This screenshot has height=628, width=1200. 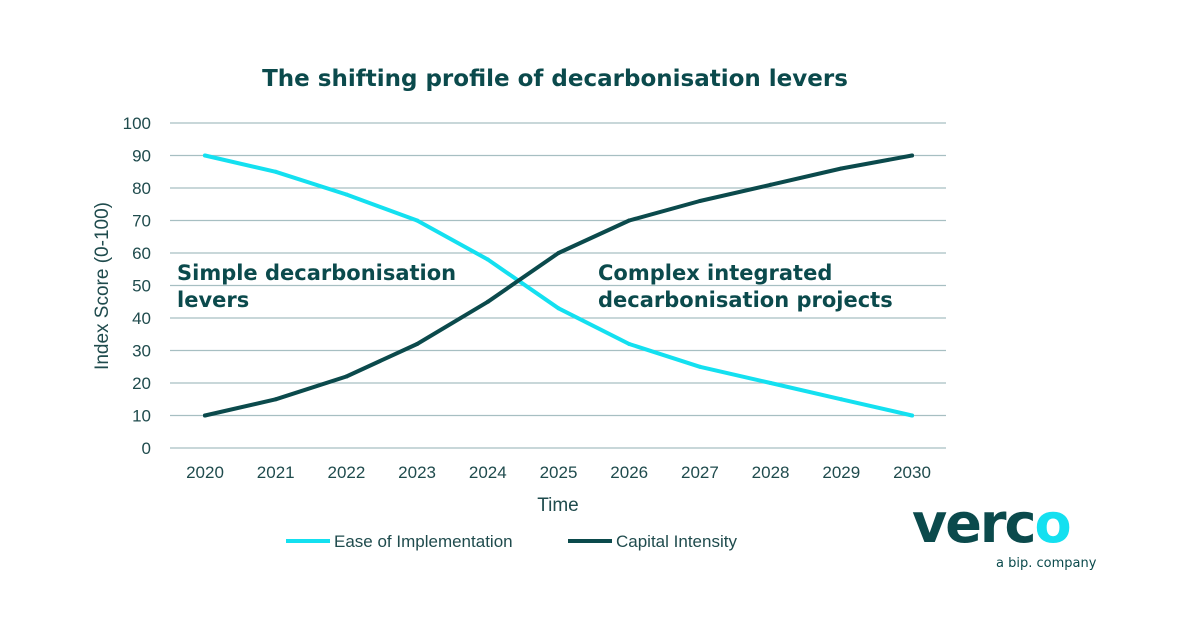 What do you see at coordinates (346, 472) in the screenshot?
I see `x-tick-label: 2022` at bounding box center [346, 472].